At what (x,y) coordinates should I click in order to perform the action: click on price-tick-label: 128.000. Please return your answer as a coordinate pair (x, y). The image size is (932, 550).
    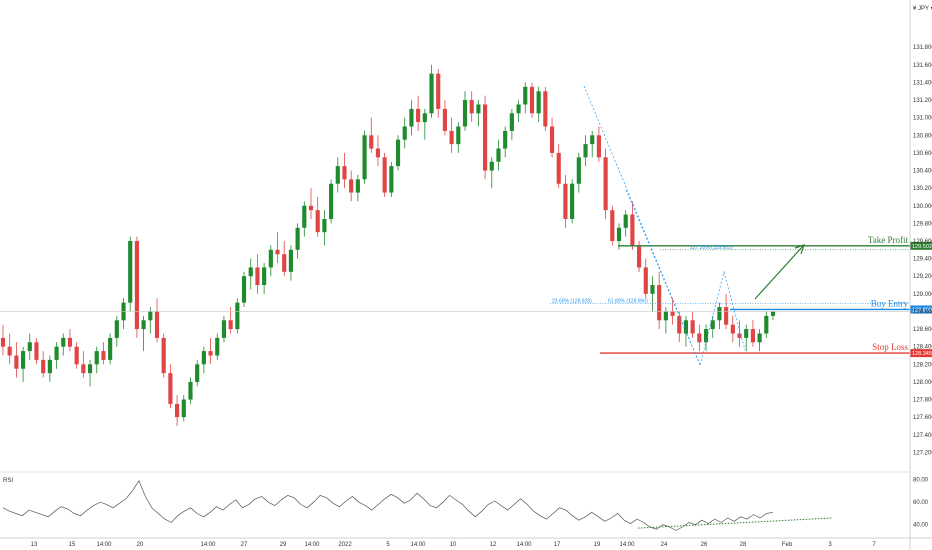
    Looking at the image, I should click on (922, 383).